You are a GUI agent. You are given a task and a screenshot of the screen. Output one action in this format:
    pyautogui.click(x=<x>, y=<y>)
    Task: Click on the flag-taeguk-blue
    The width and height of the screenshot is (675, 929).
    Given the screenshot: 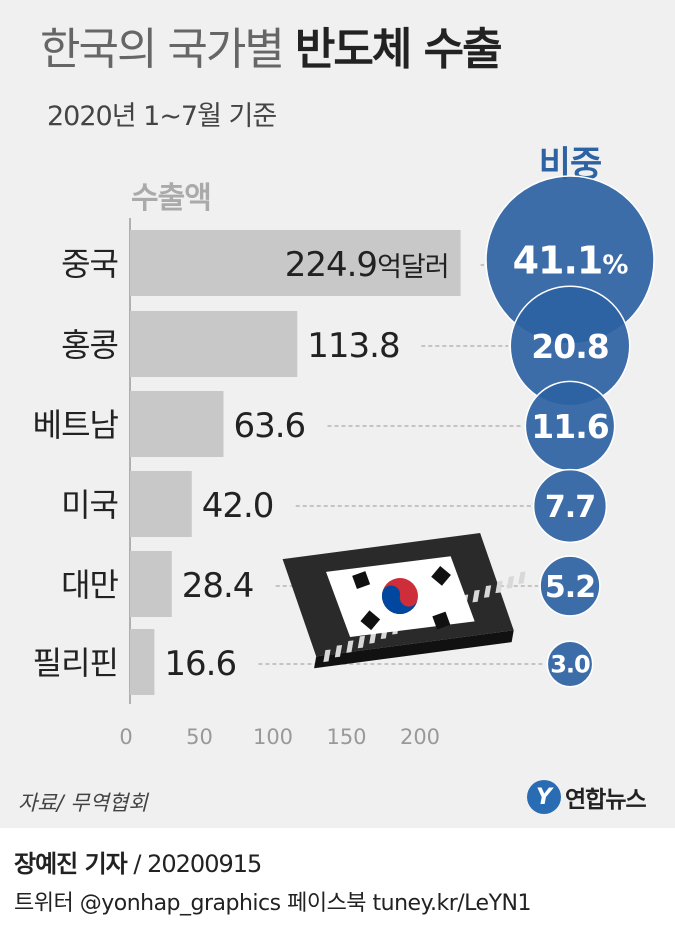 What is the action you would take?
    pyautogui.click(x=399, y=600)
    